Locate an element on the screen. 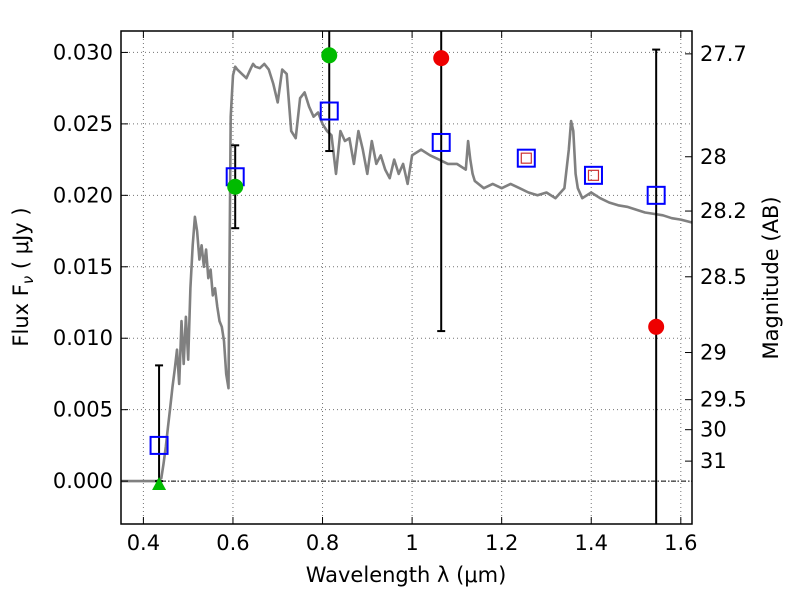 This screenshot has width=800, height=600. y-tick-label: 0.030 is located at coordinates (83, 52).